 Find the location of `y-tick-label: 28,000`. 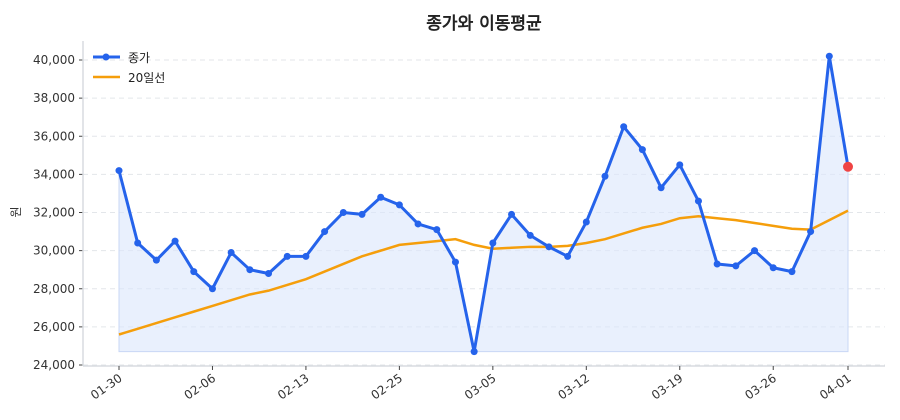

y-tick-label: 28,000 is located at coordinates (54, 289).